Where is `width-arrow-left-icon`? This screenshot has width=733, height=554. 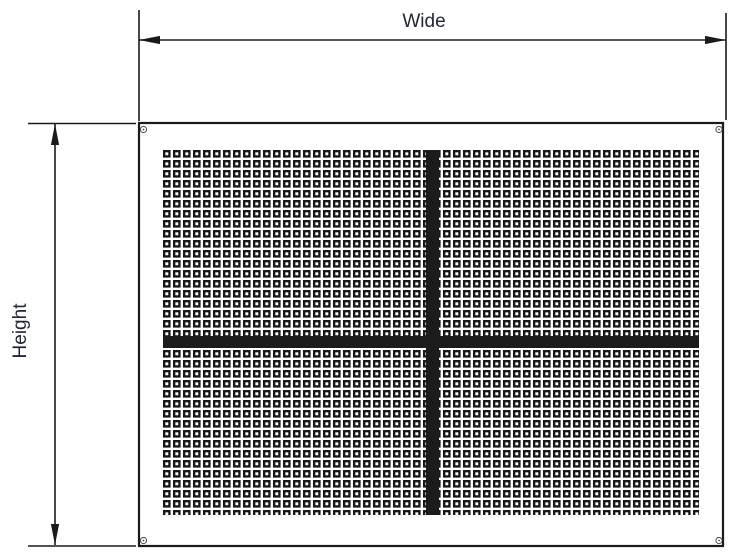 width-arrow-left-icon is located at coordinates (149, 40).